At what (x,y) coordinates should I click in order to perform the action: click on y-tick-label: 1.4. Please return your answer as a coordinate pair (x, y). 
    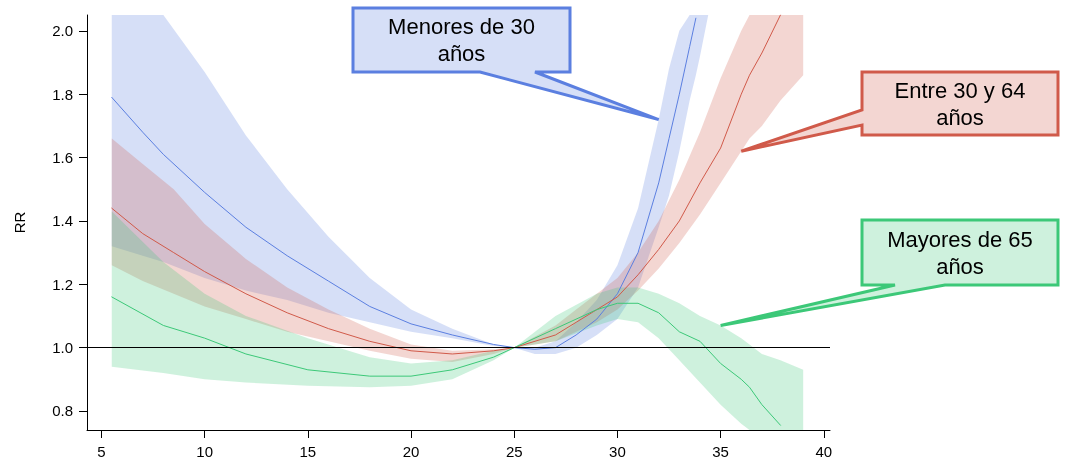
    Looking at the image, I should click on (62, 221).